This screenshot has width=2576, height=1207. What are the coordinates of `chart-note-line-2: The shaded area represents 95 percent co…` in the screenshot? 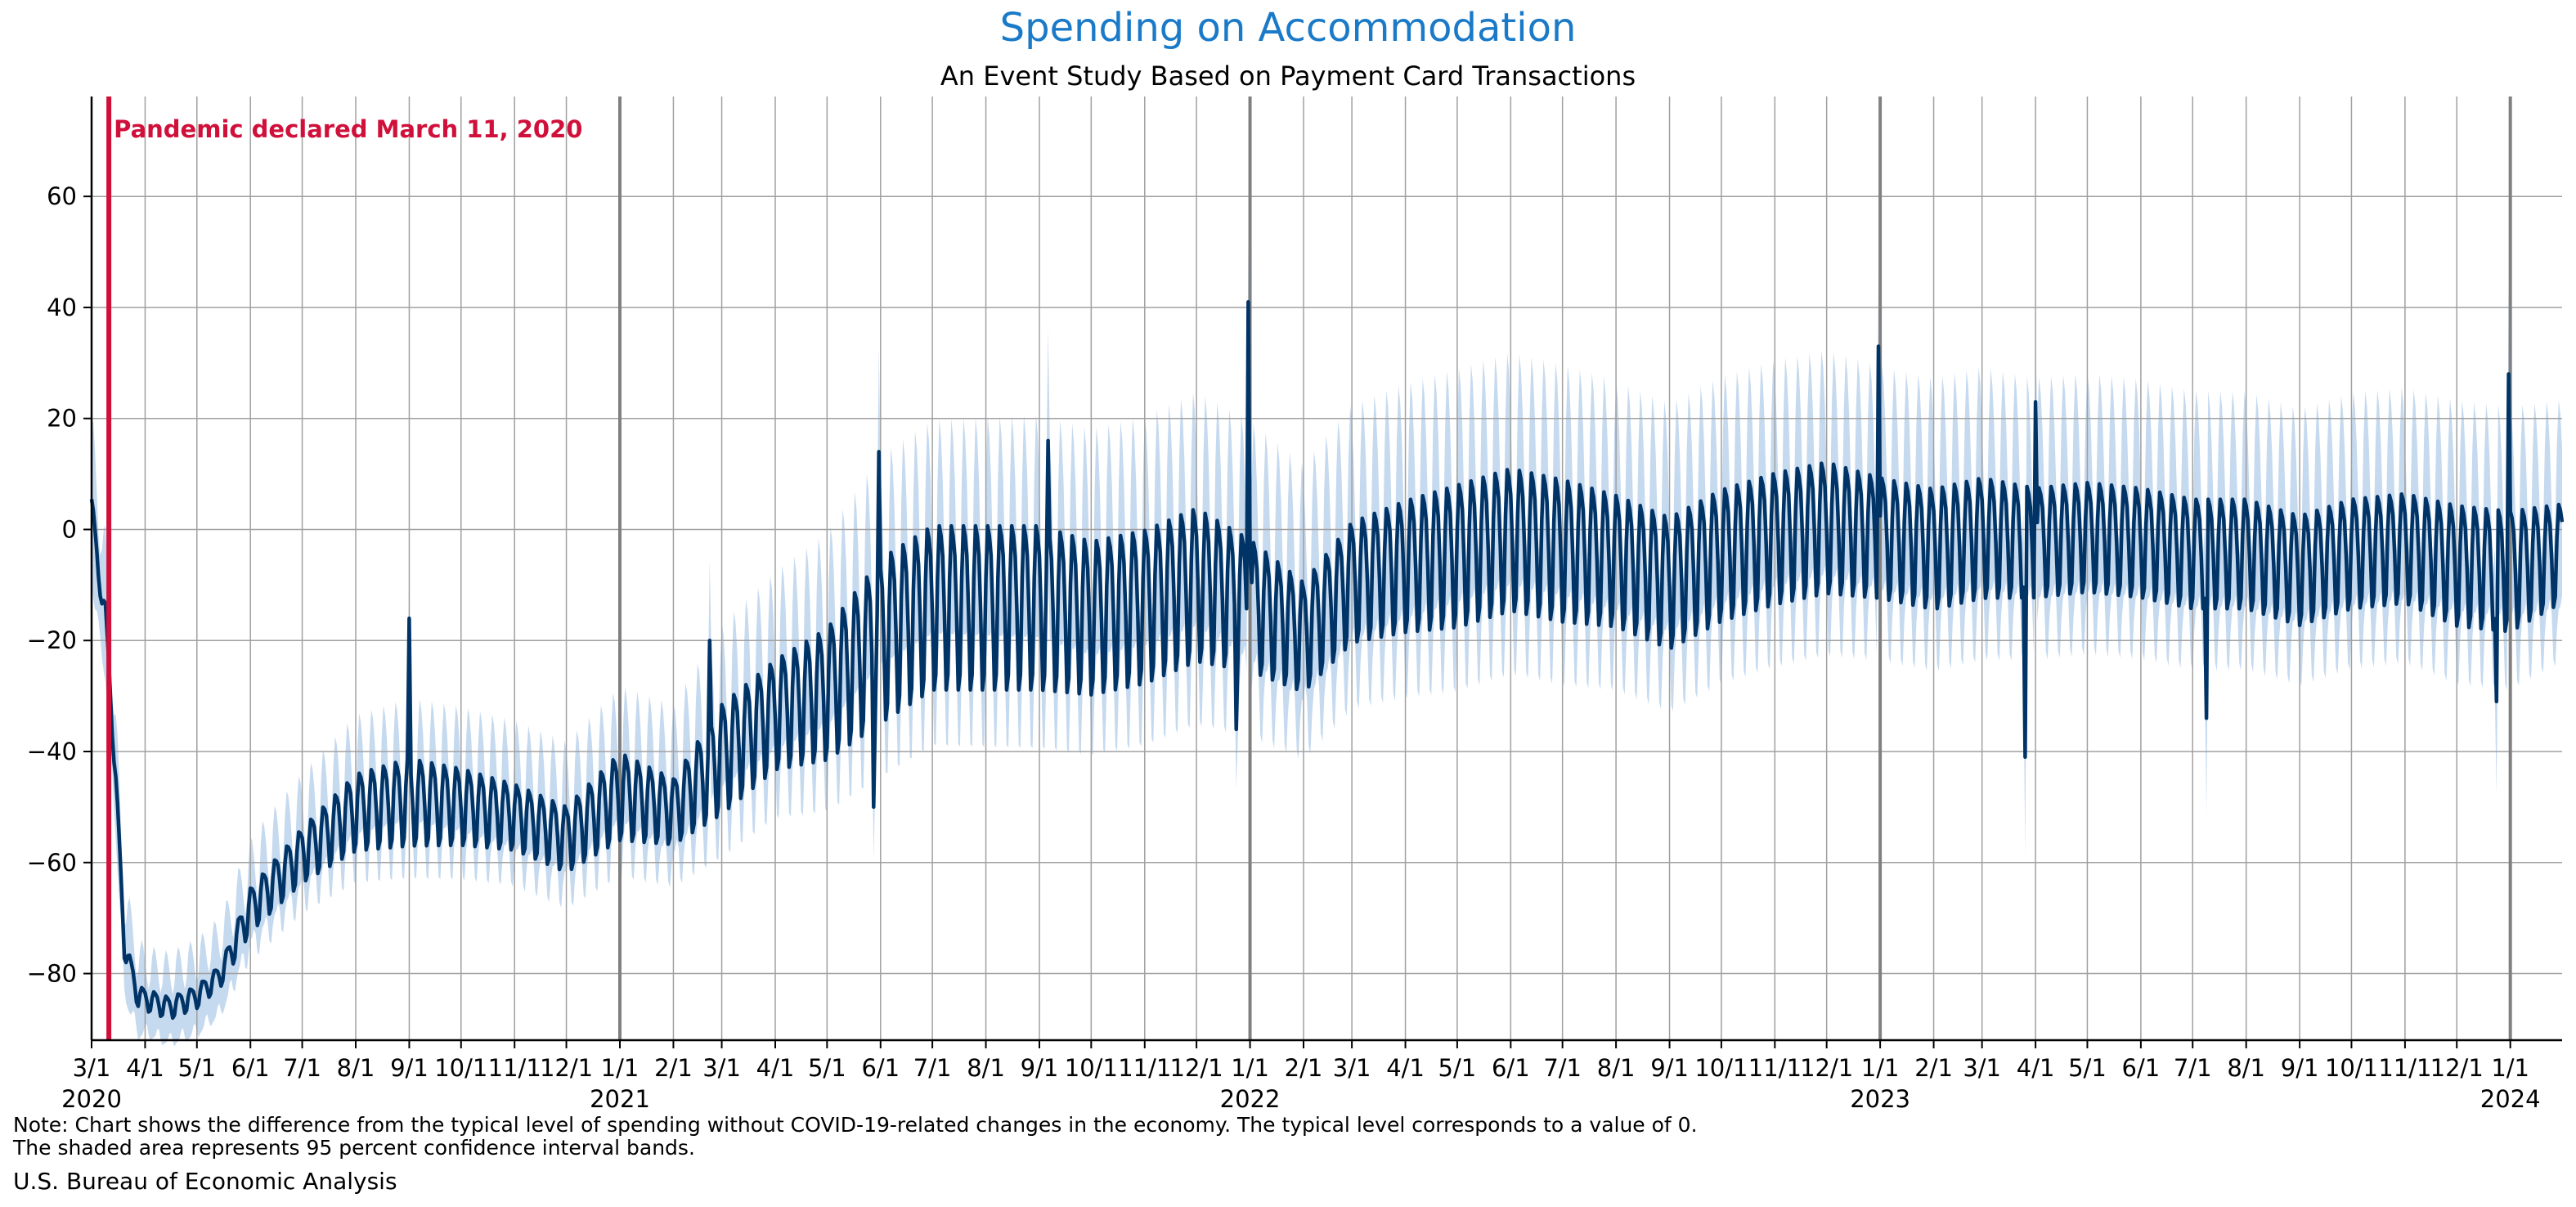 It's located at (354, 1148).